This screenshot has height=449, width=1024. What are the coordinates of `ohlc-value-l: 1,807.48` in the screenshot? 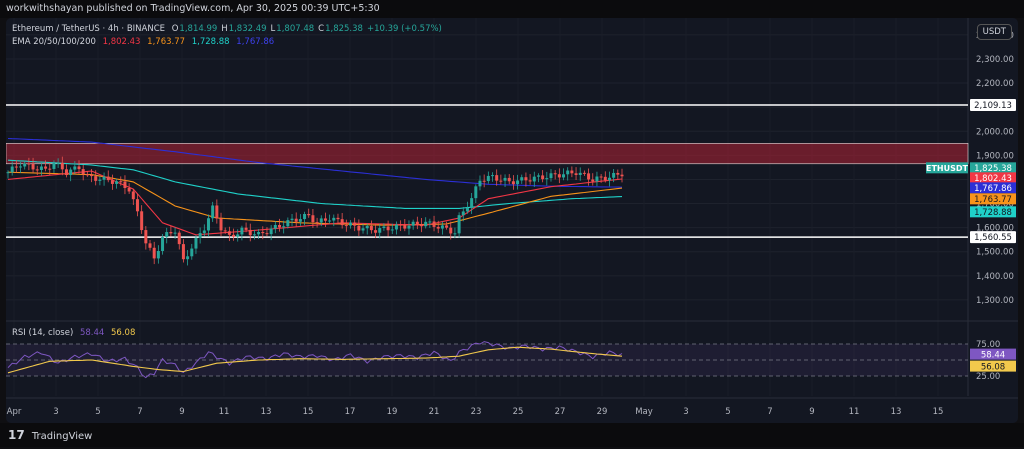 It's located at (295, 29).